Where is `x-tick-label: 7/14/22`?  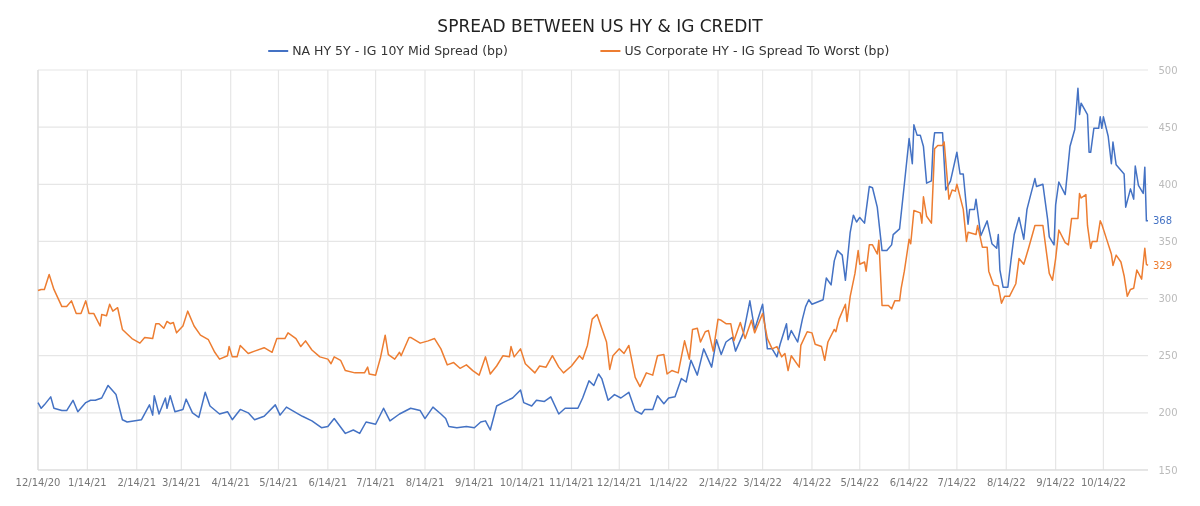 x-tick-label: 7/14/22 is located at coordinates (957, 482).